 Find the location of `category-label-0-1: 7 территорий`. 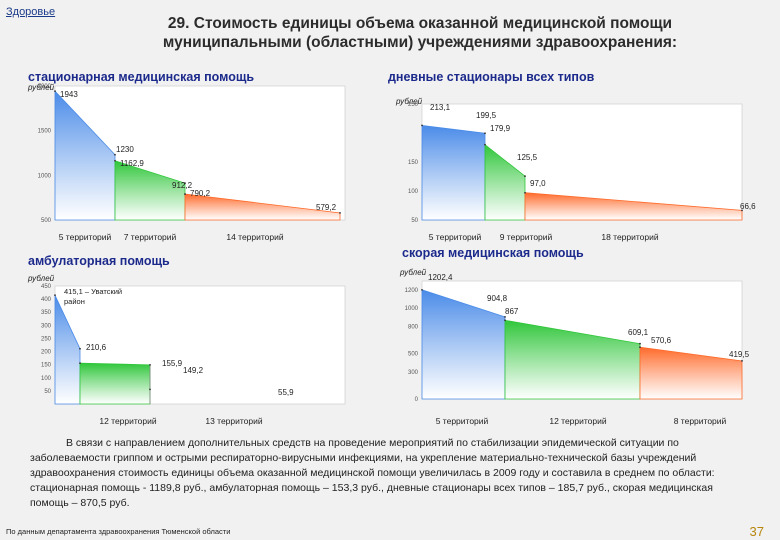

category-label-0-1: 7 территорий is located at coordinates (150, 237).